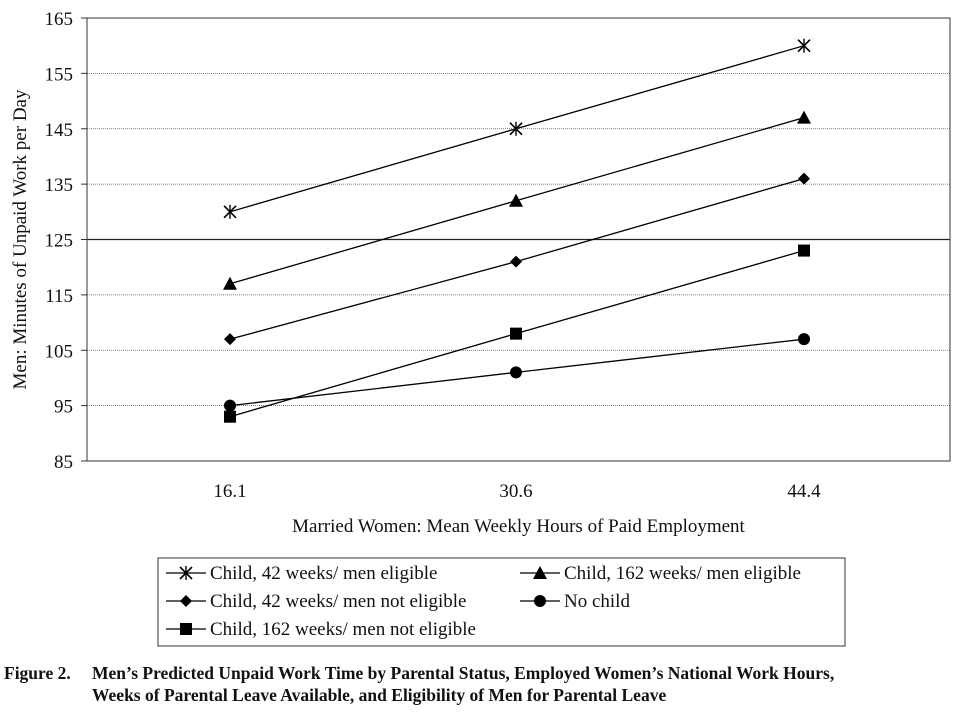 The image size is (959, 715). I want to click on legend-item: Child, 42 weeks/ men not eligible, so click(316, 601).